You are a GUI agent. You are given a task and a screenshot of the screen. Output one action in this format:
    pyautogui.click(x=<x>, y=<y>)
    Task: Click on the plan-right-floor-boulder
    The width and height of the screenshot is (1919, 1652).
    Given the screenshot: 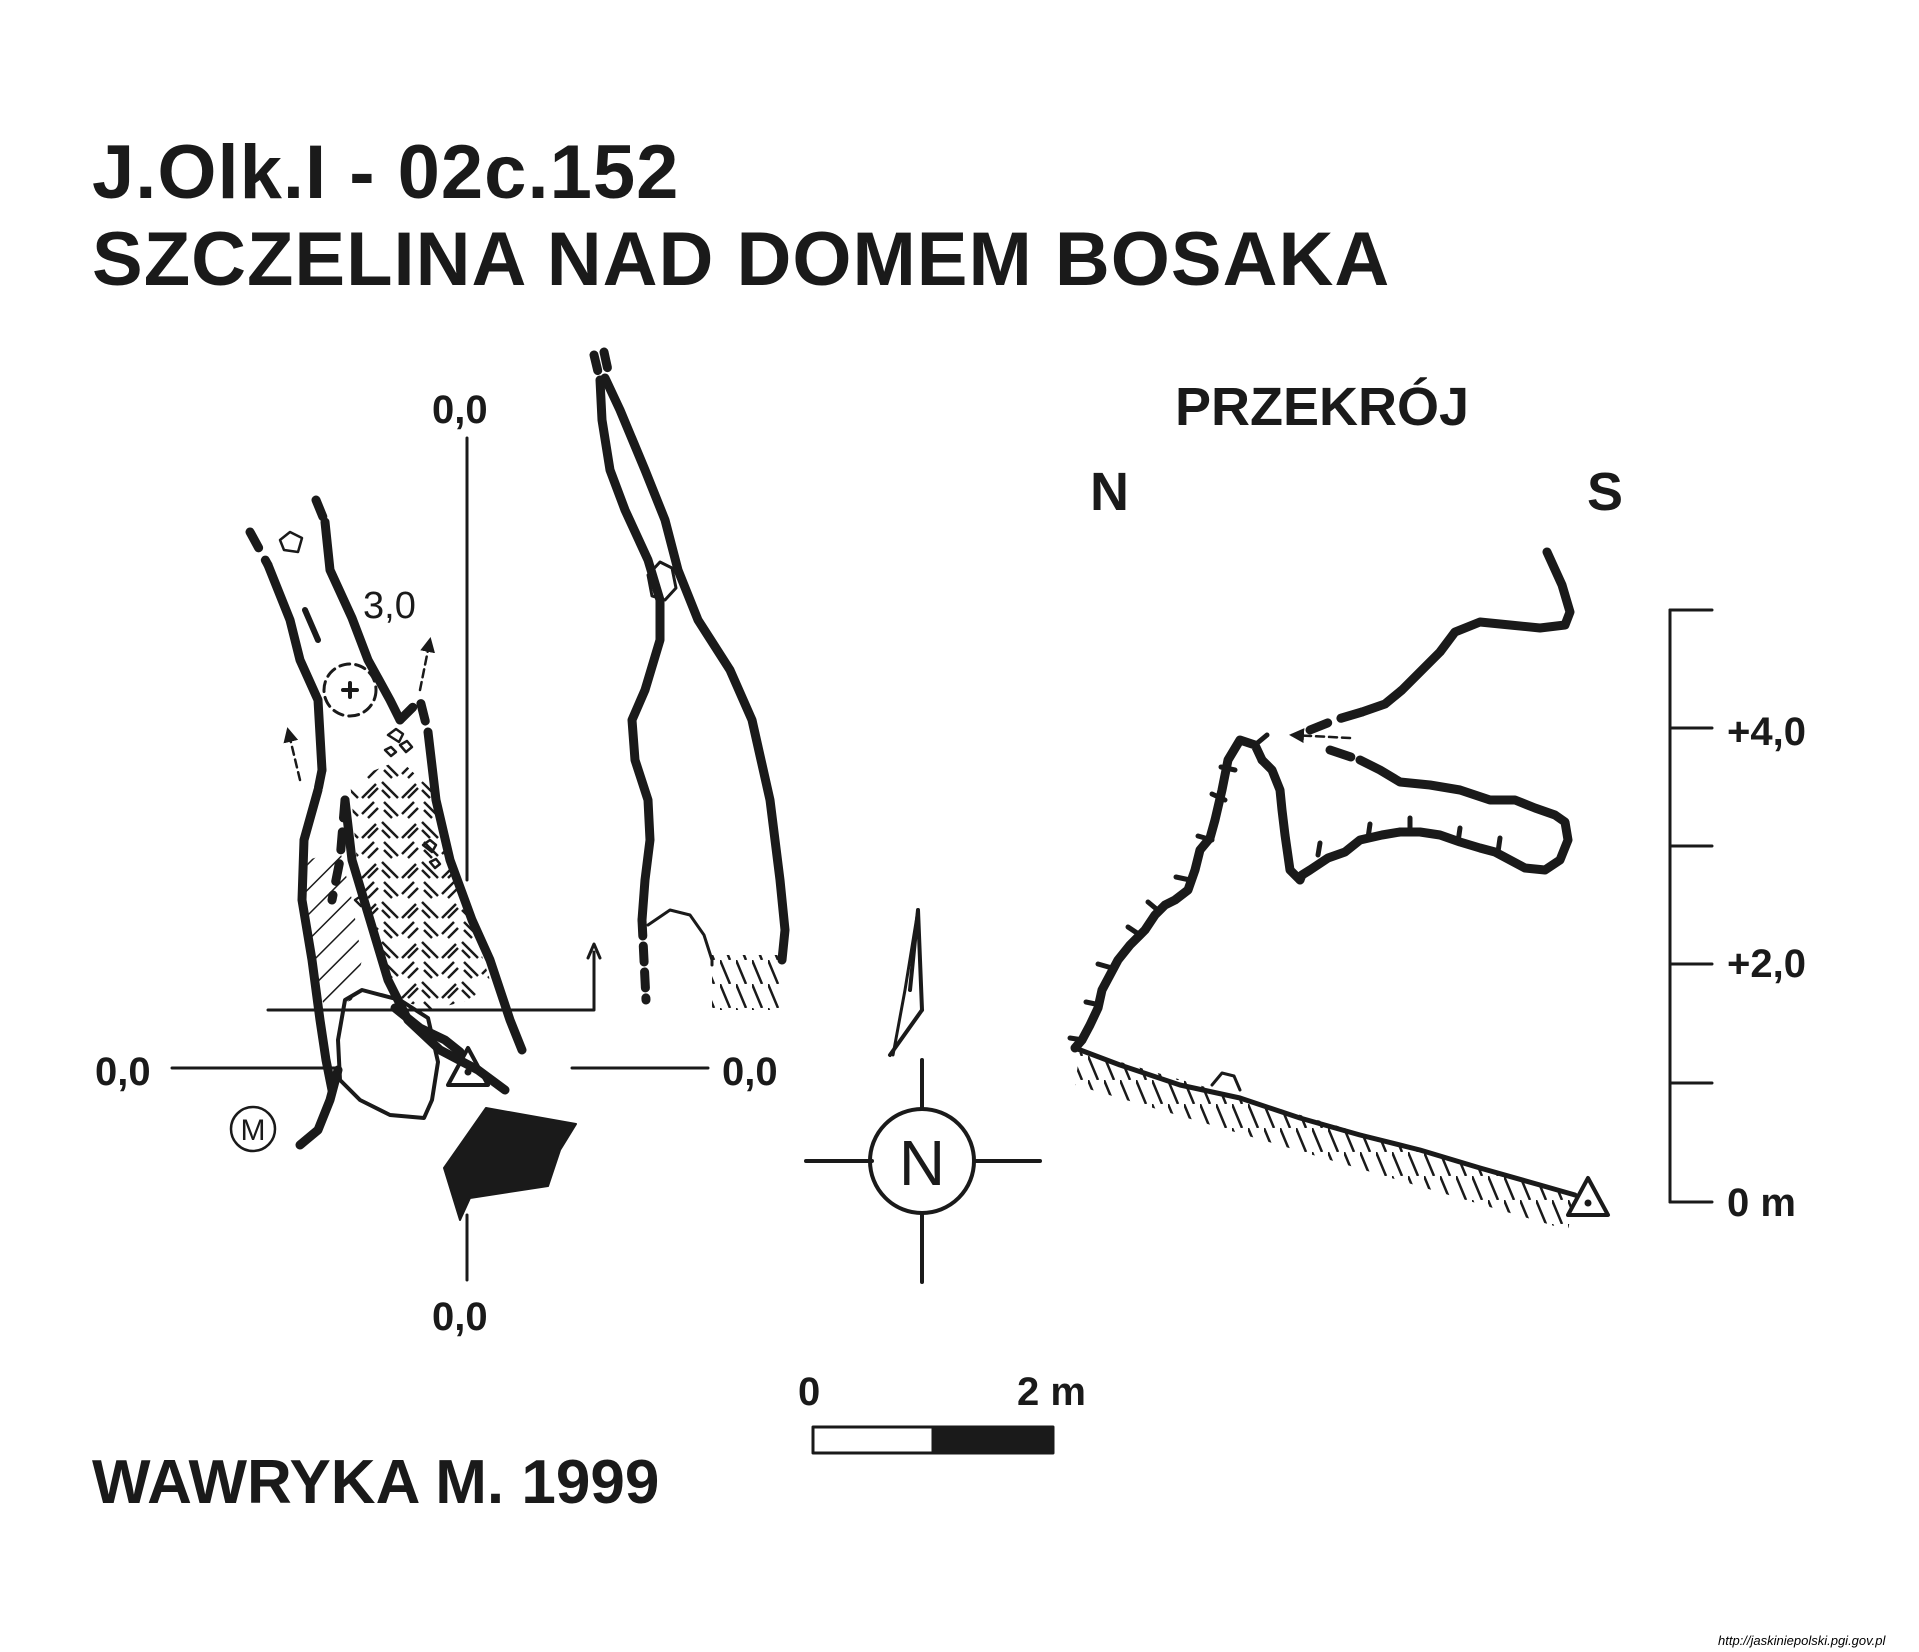 What is the action you would take?
    pyautogui.click(x=680, y=937)
    